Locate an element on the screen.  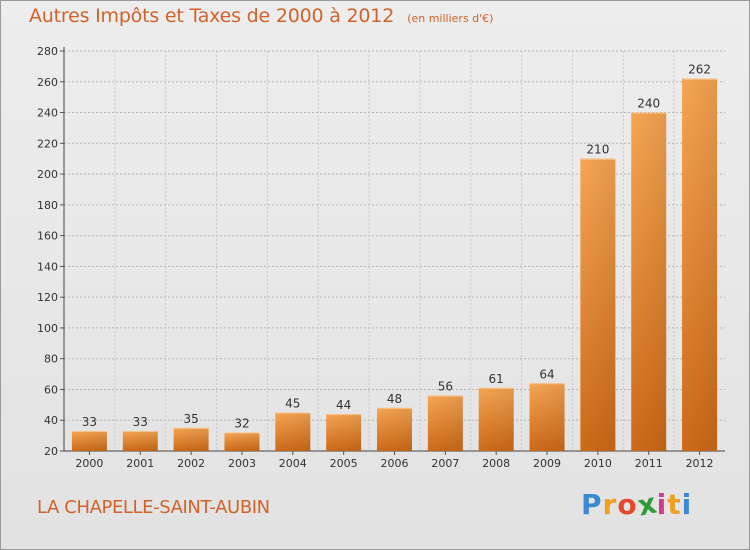
data-label: 48 is located at coordinates (394, 399).